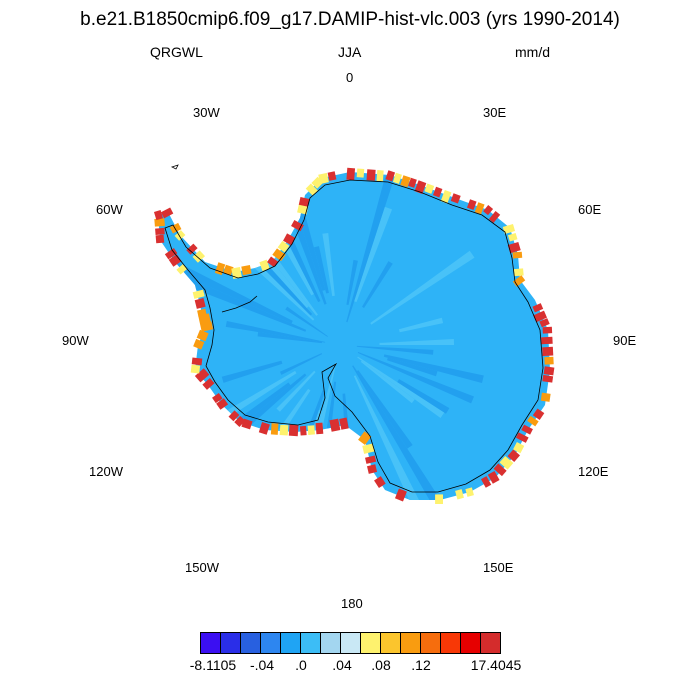 Image resolution: width=700 pixels, height=700 pixels. I want to click on lon-label-30e: 30E, so click(495, 112).